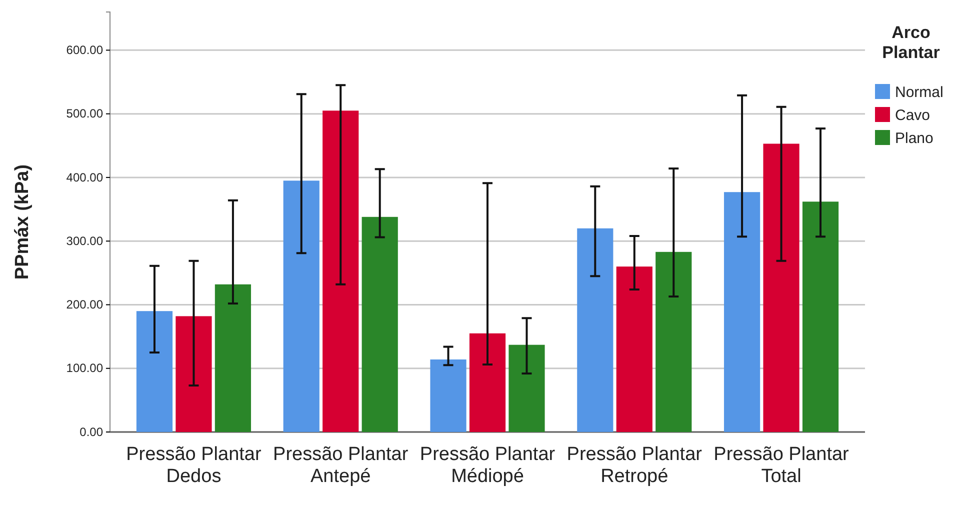 Image resolution: width=955 pixels, height=522 pixels. I want to click on x-tick-label: Pressão Plantar Retropé, so click(634, 465).